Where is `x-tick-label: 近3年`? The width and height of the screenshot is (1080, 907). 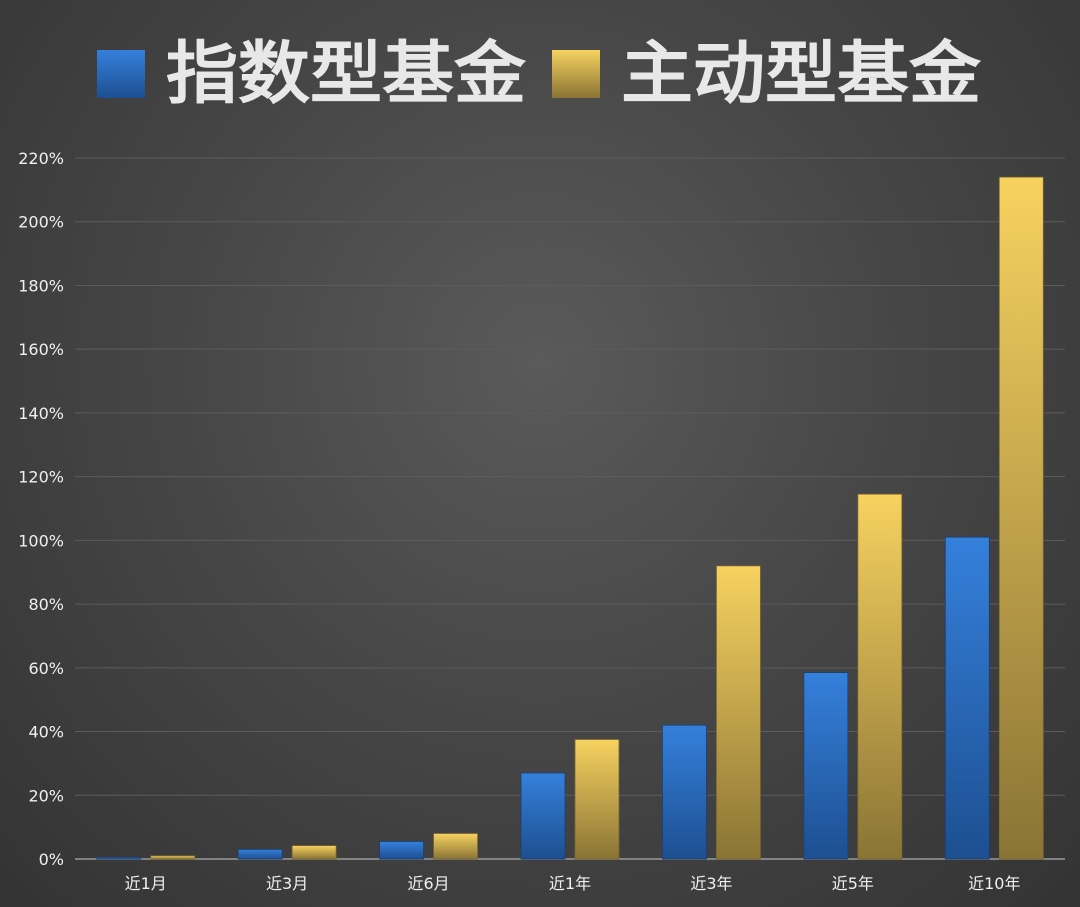
x-tick-label: 近3年 is located at coordinates (711, 883).